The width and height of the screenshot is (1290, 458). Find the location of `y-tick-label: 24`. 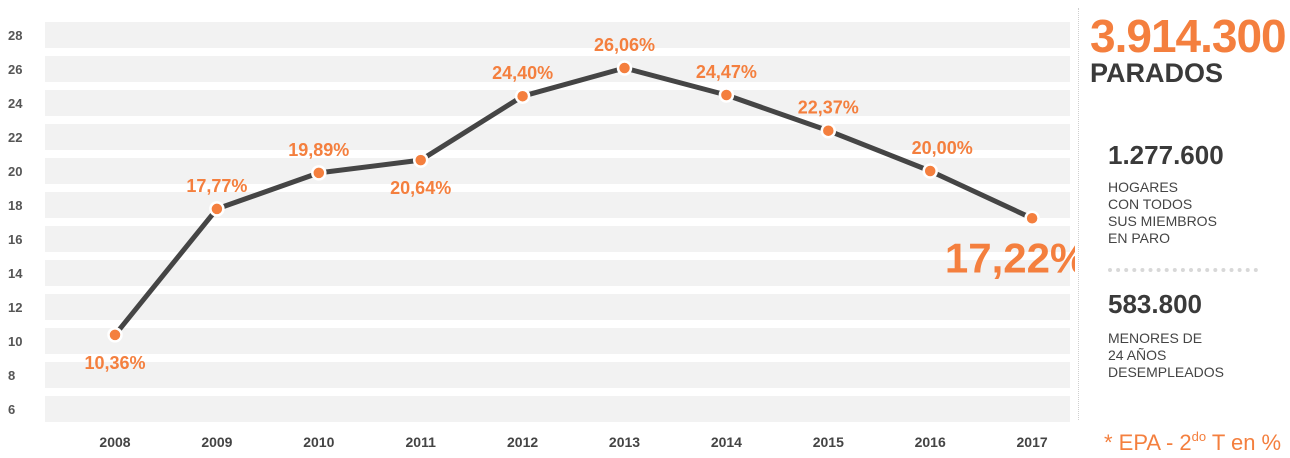

y-tick-label: 24 is located at coordinates (15, 103).